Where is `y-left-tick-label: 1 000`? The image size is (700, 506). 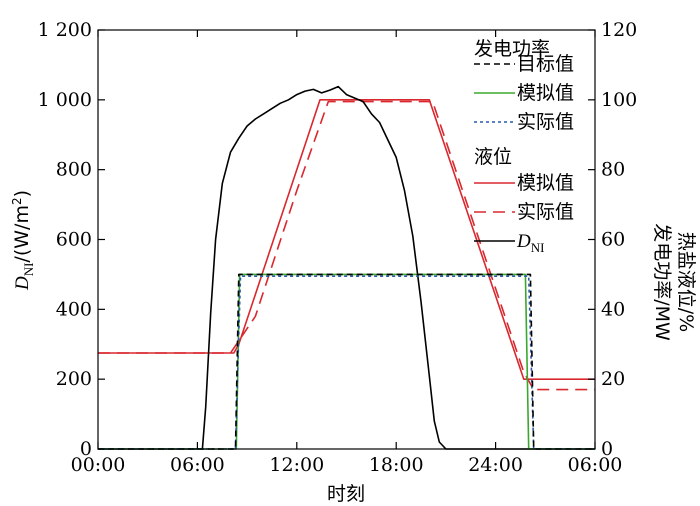
y-left-tick-label: 1 000 is located at coordinates (65, 100).